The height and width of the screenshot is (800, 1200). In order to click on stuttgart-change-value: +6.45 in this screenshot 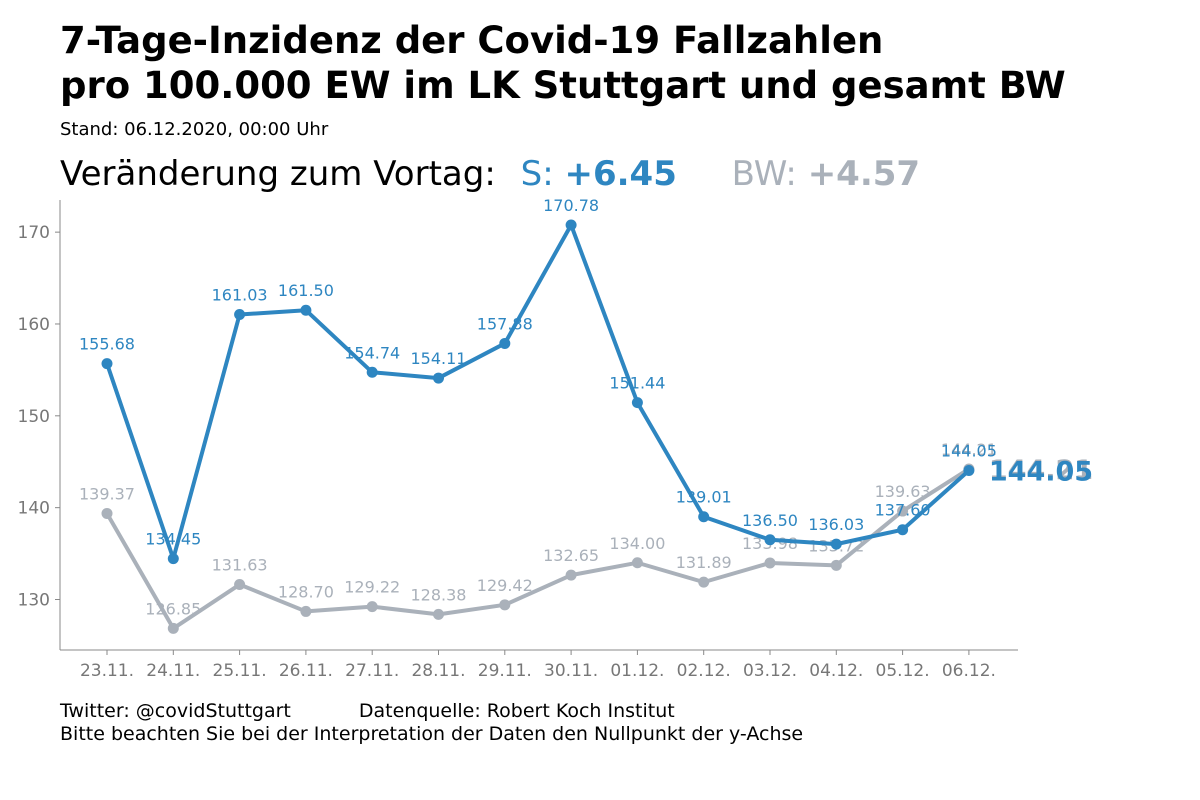, I will do `click(620, 174)`.